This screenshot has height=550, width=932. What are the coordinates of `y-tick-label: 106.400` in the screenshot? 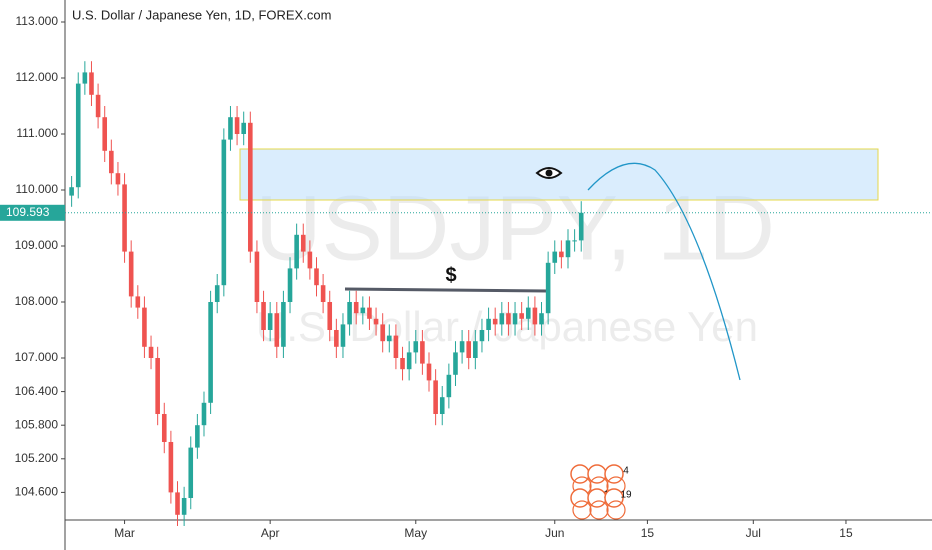 It's located at (37, 391).